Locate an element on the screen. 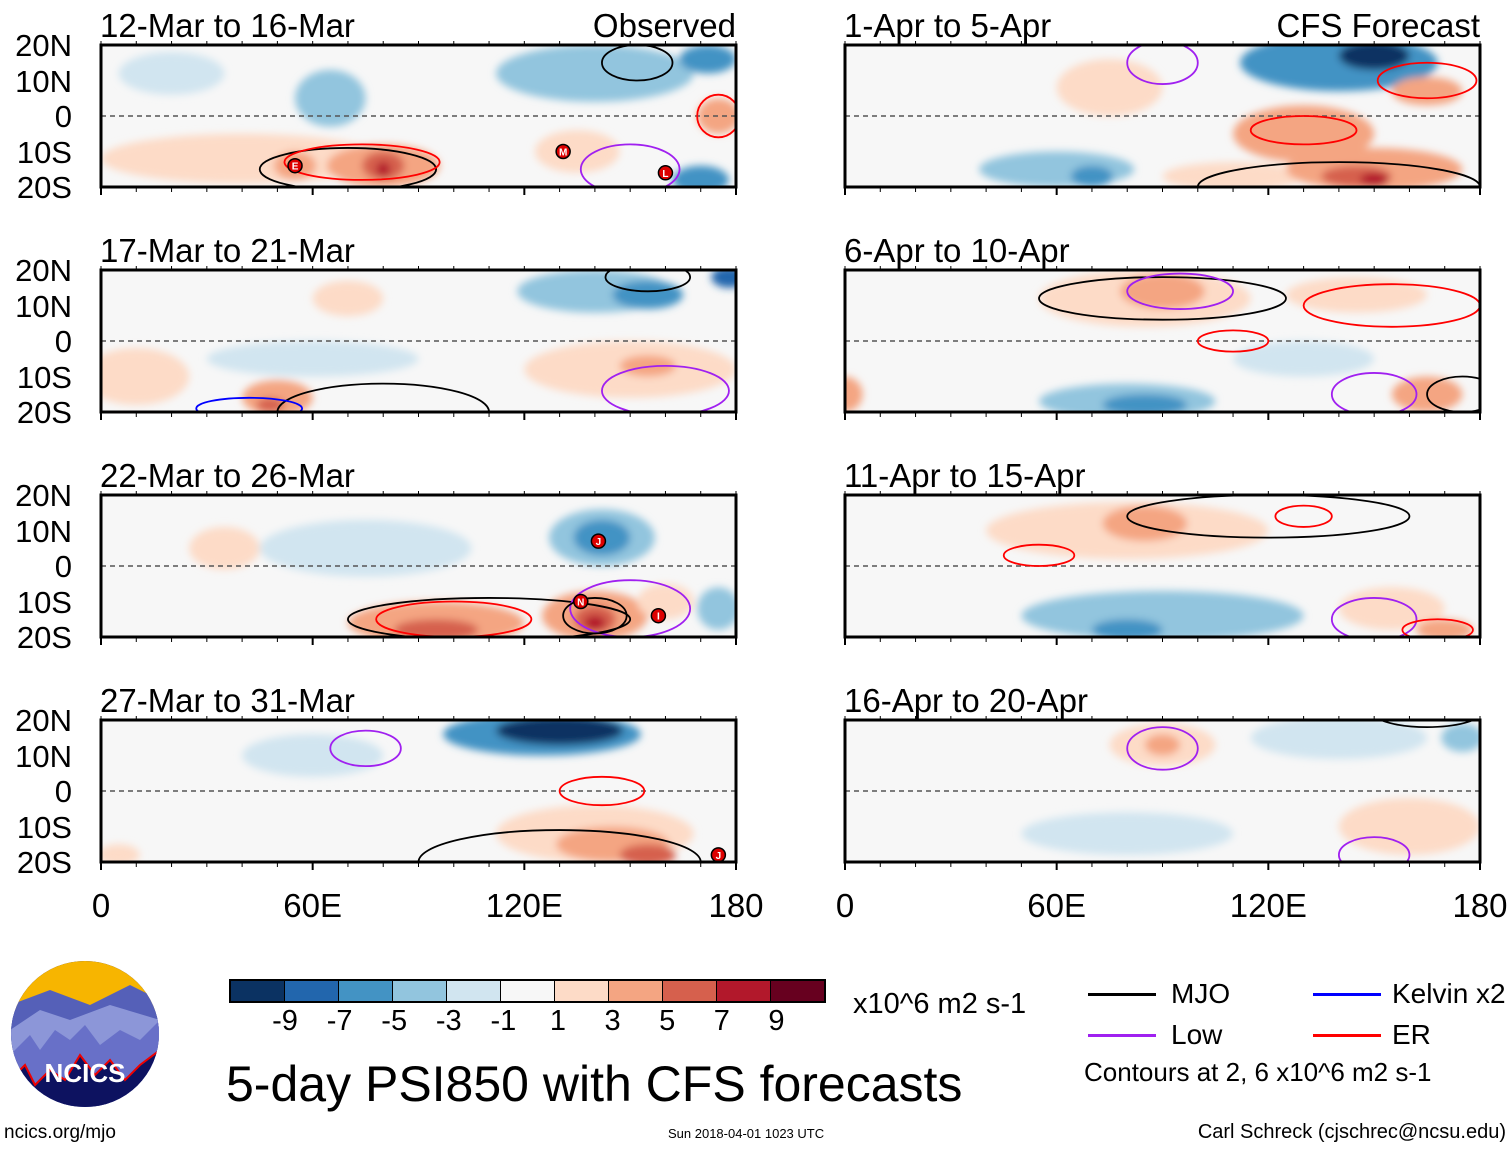 The height and width of the screenshot is (1149, 1510). panel-title: 11-Apr to 15-Apr is located at coordinates (965, 475).